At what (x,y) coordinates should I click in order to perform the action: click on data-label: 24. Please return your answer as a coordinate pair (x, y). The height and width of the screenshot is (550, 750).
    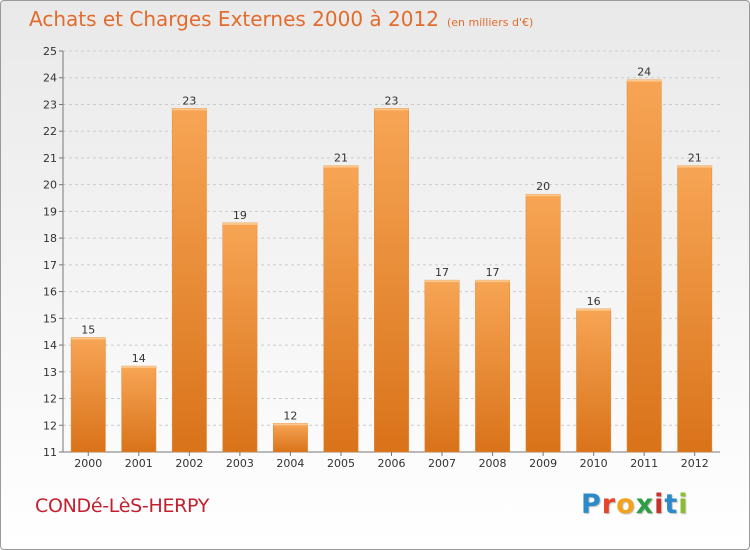
    Looking at the image, I should click on (644, 72).